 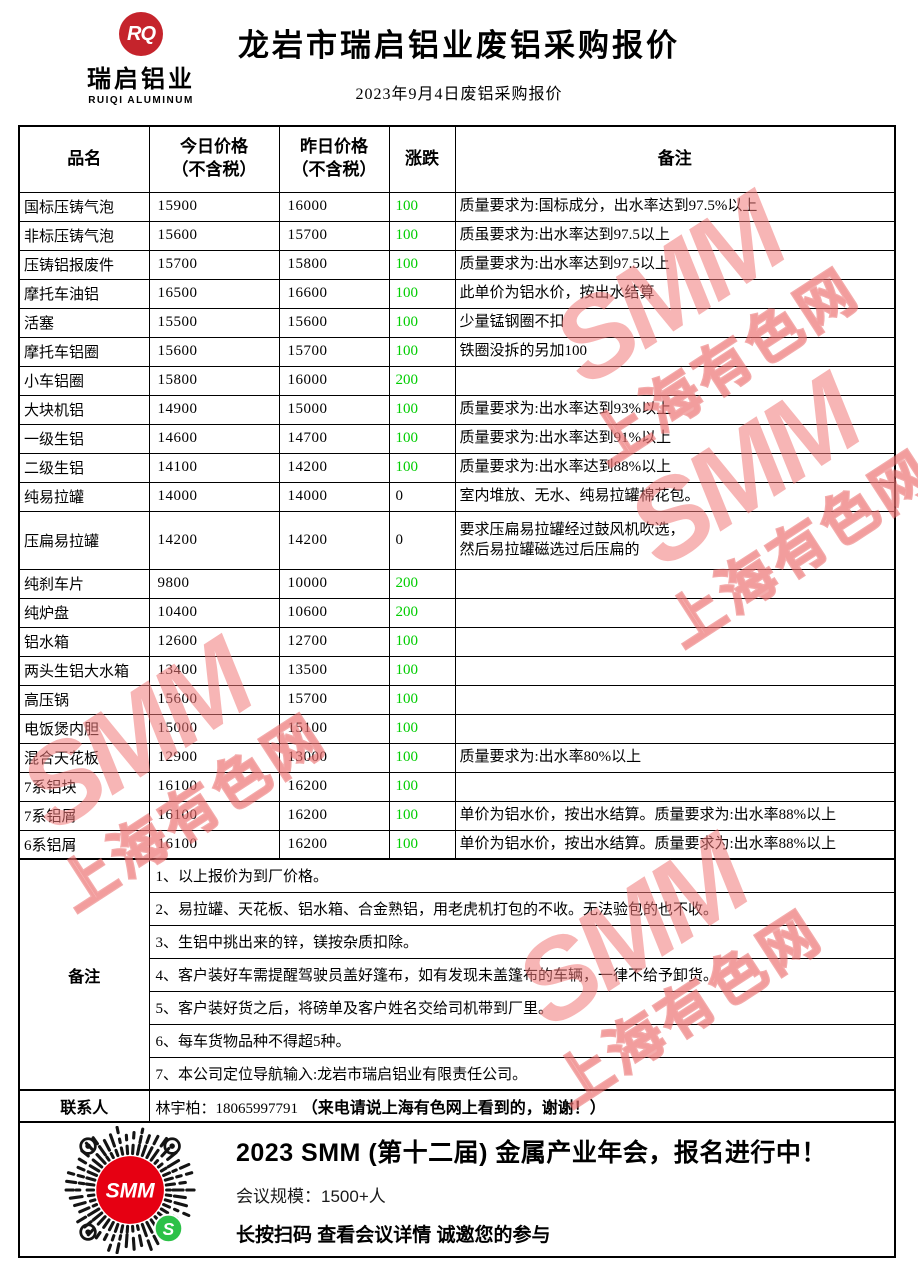 I want to click on price-change: 0, so click(x=422, y=540).